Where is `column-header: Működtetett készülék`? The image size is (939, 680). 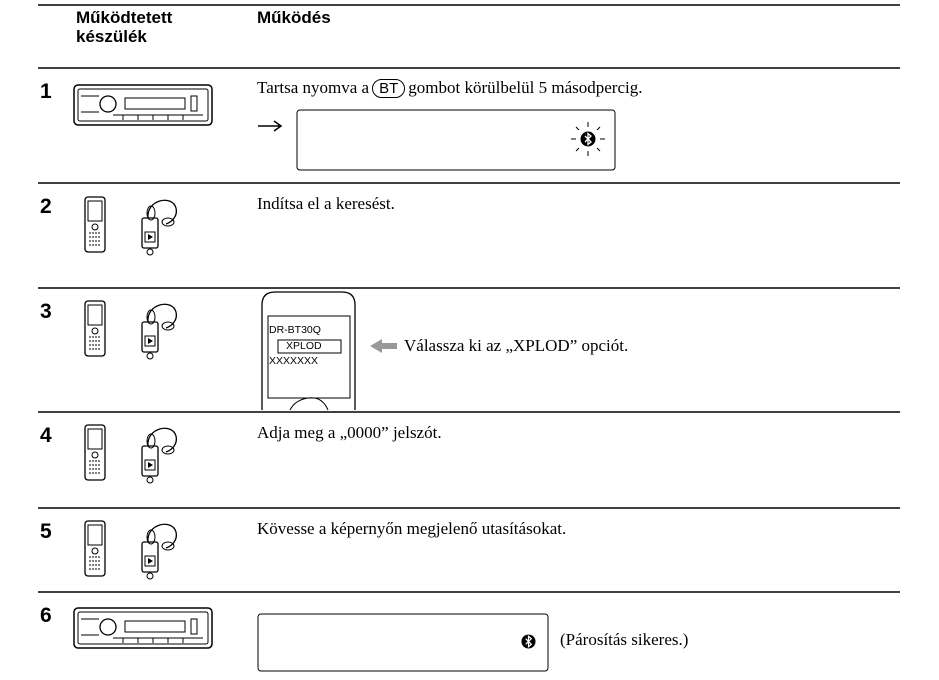
column-header: Működtetett készülék is located at coordinates (124, 27).